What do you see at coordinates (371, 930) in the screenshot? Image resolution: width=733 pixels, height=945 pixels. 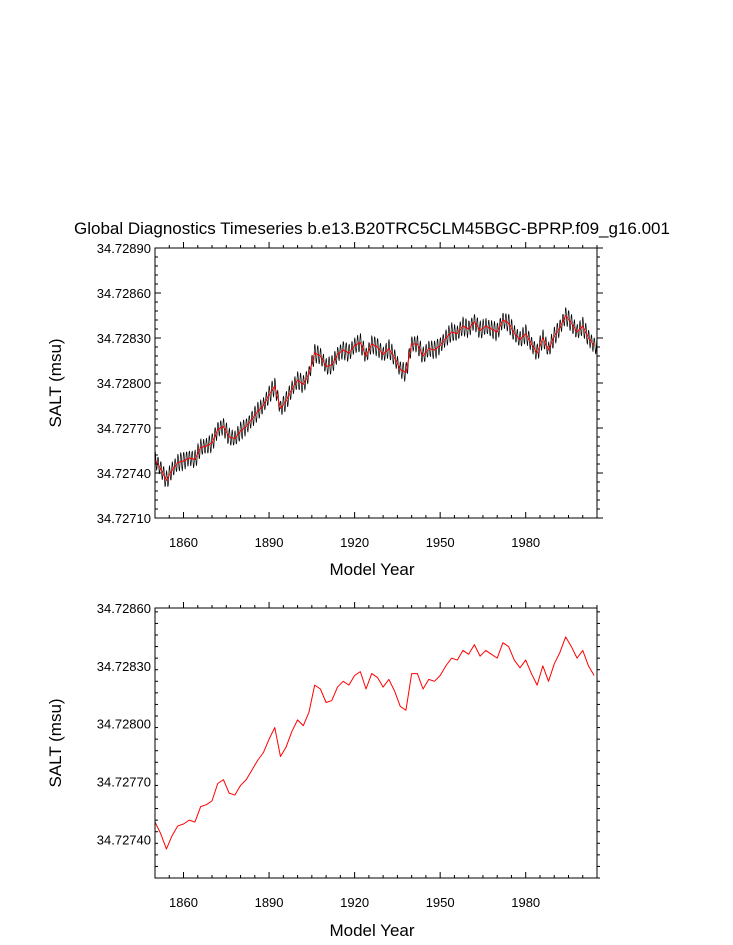 I see `bottom-x-axis-label: Model Year` at bounding box center [371, 930].